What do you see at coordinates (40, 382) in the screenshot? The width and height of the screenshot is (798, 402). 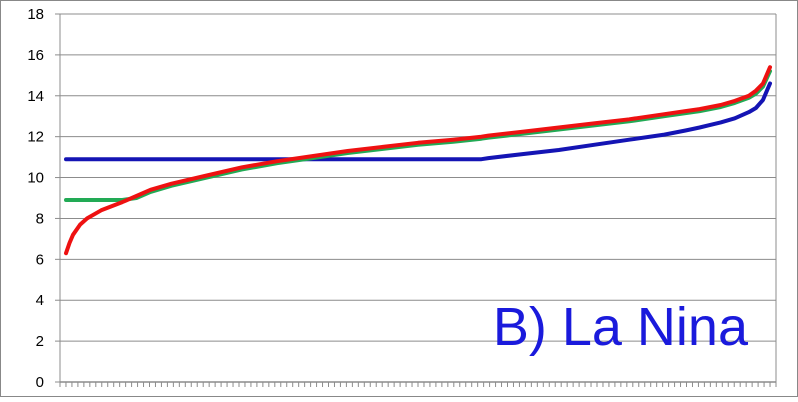 I see `ytick-label-0: 0` at bounding box center [40, 382].